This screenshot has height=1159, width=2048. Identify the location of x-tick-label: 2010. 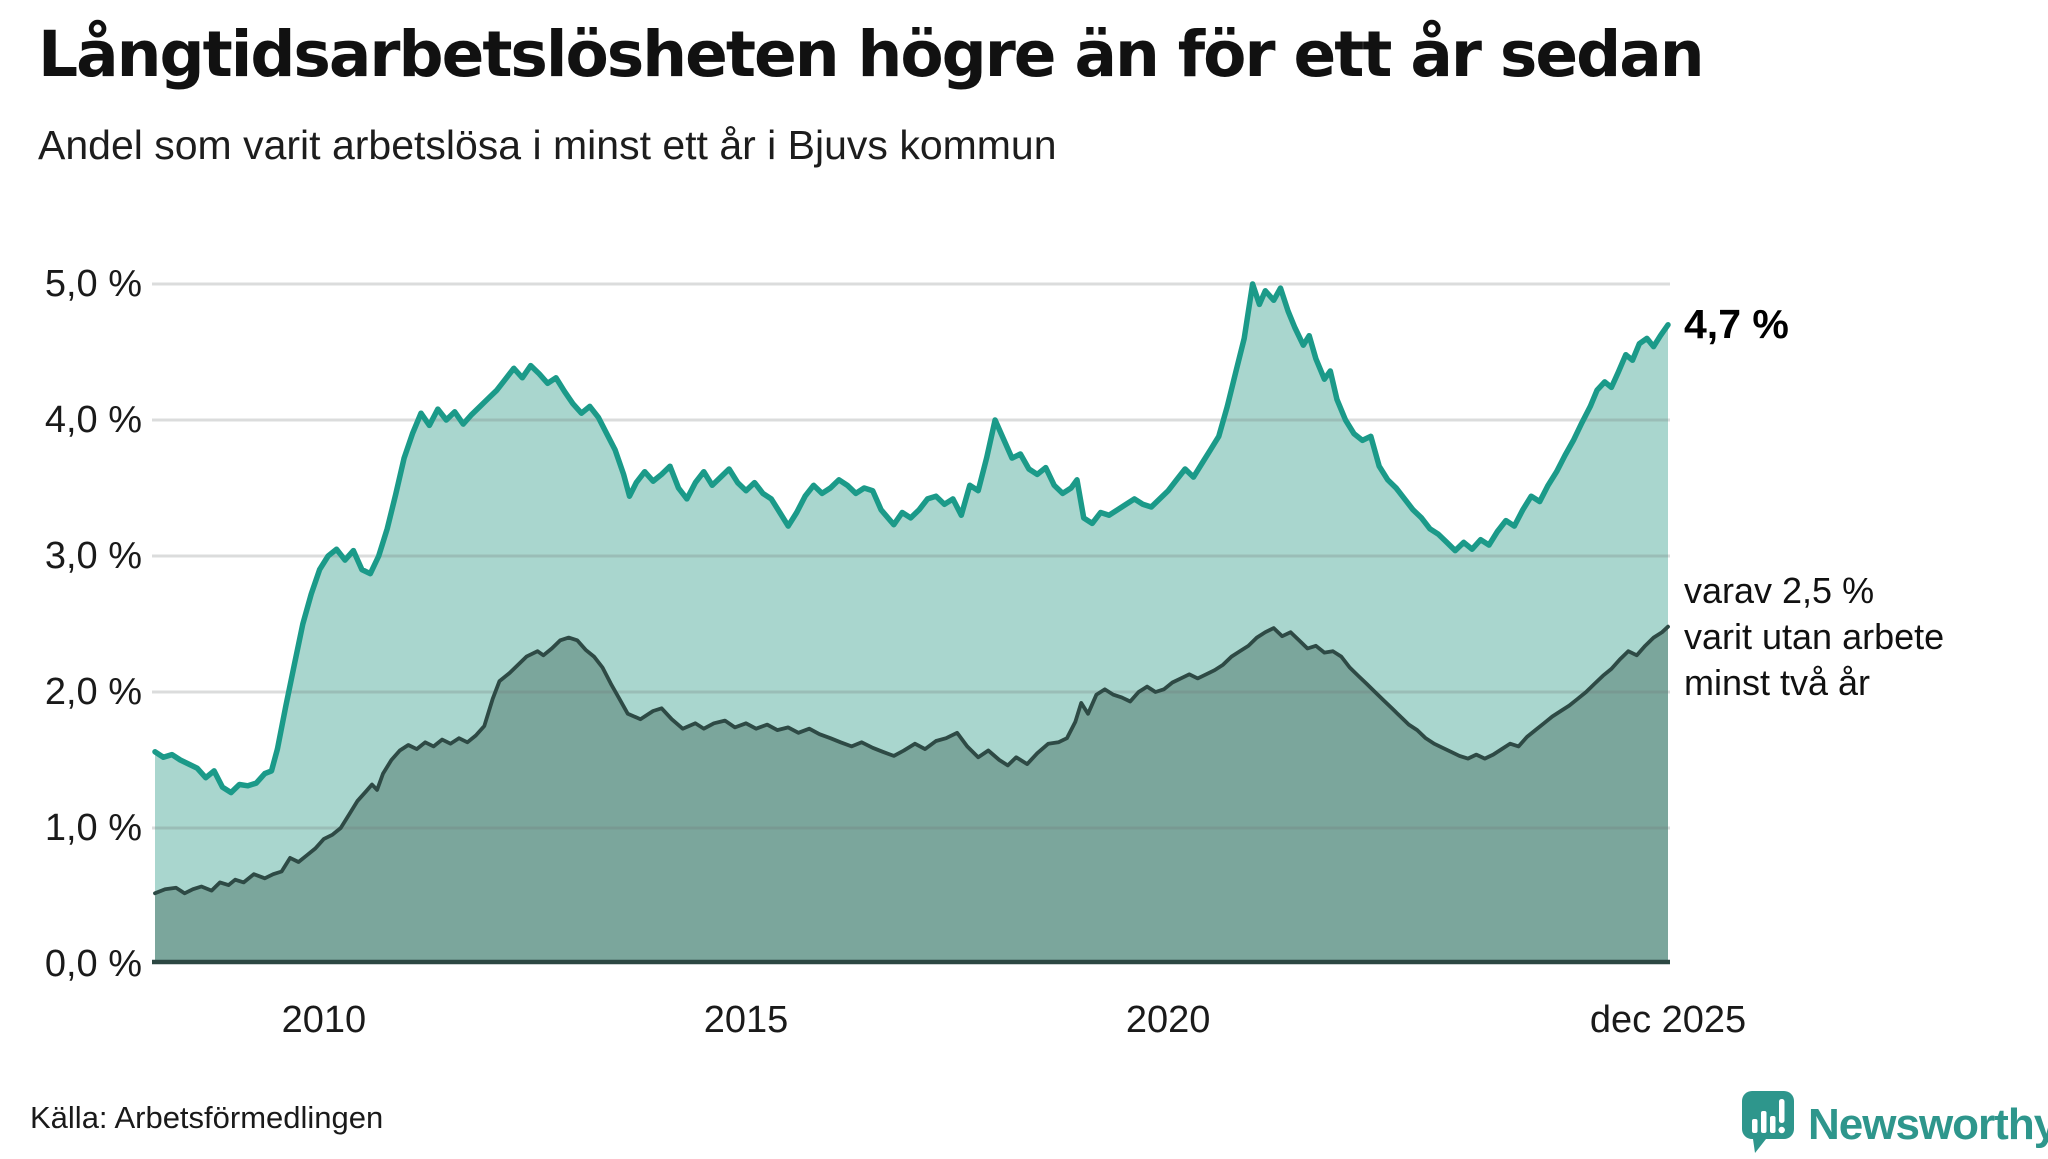
(324, 1020).